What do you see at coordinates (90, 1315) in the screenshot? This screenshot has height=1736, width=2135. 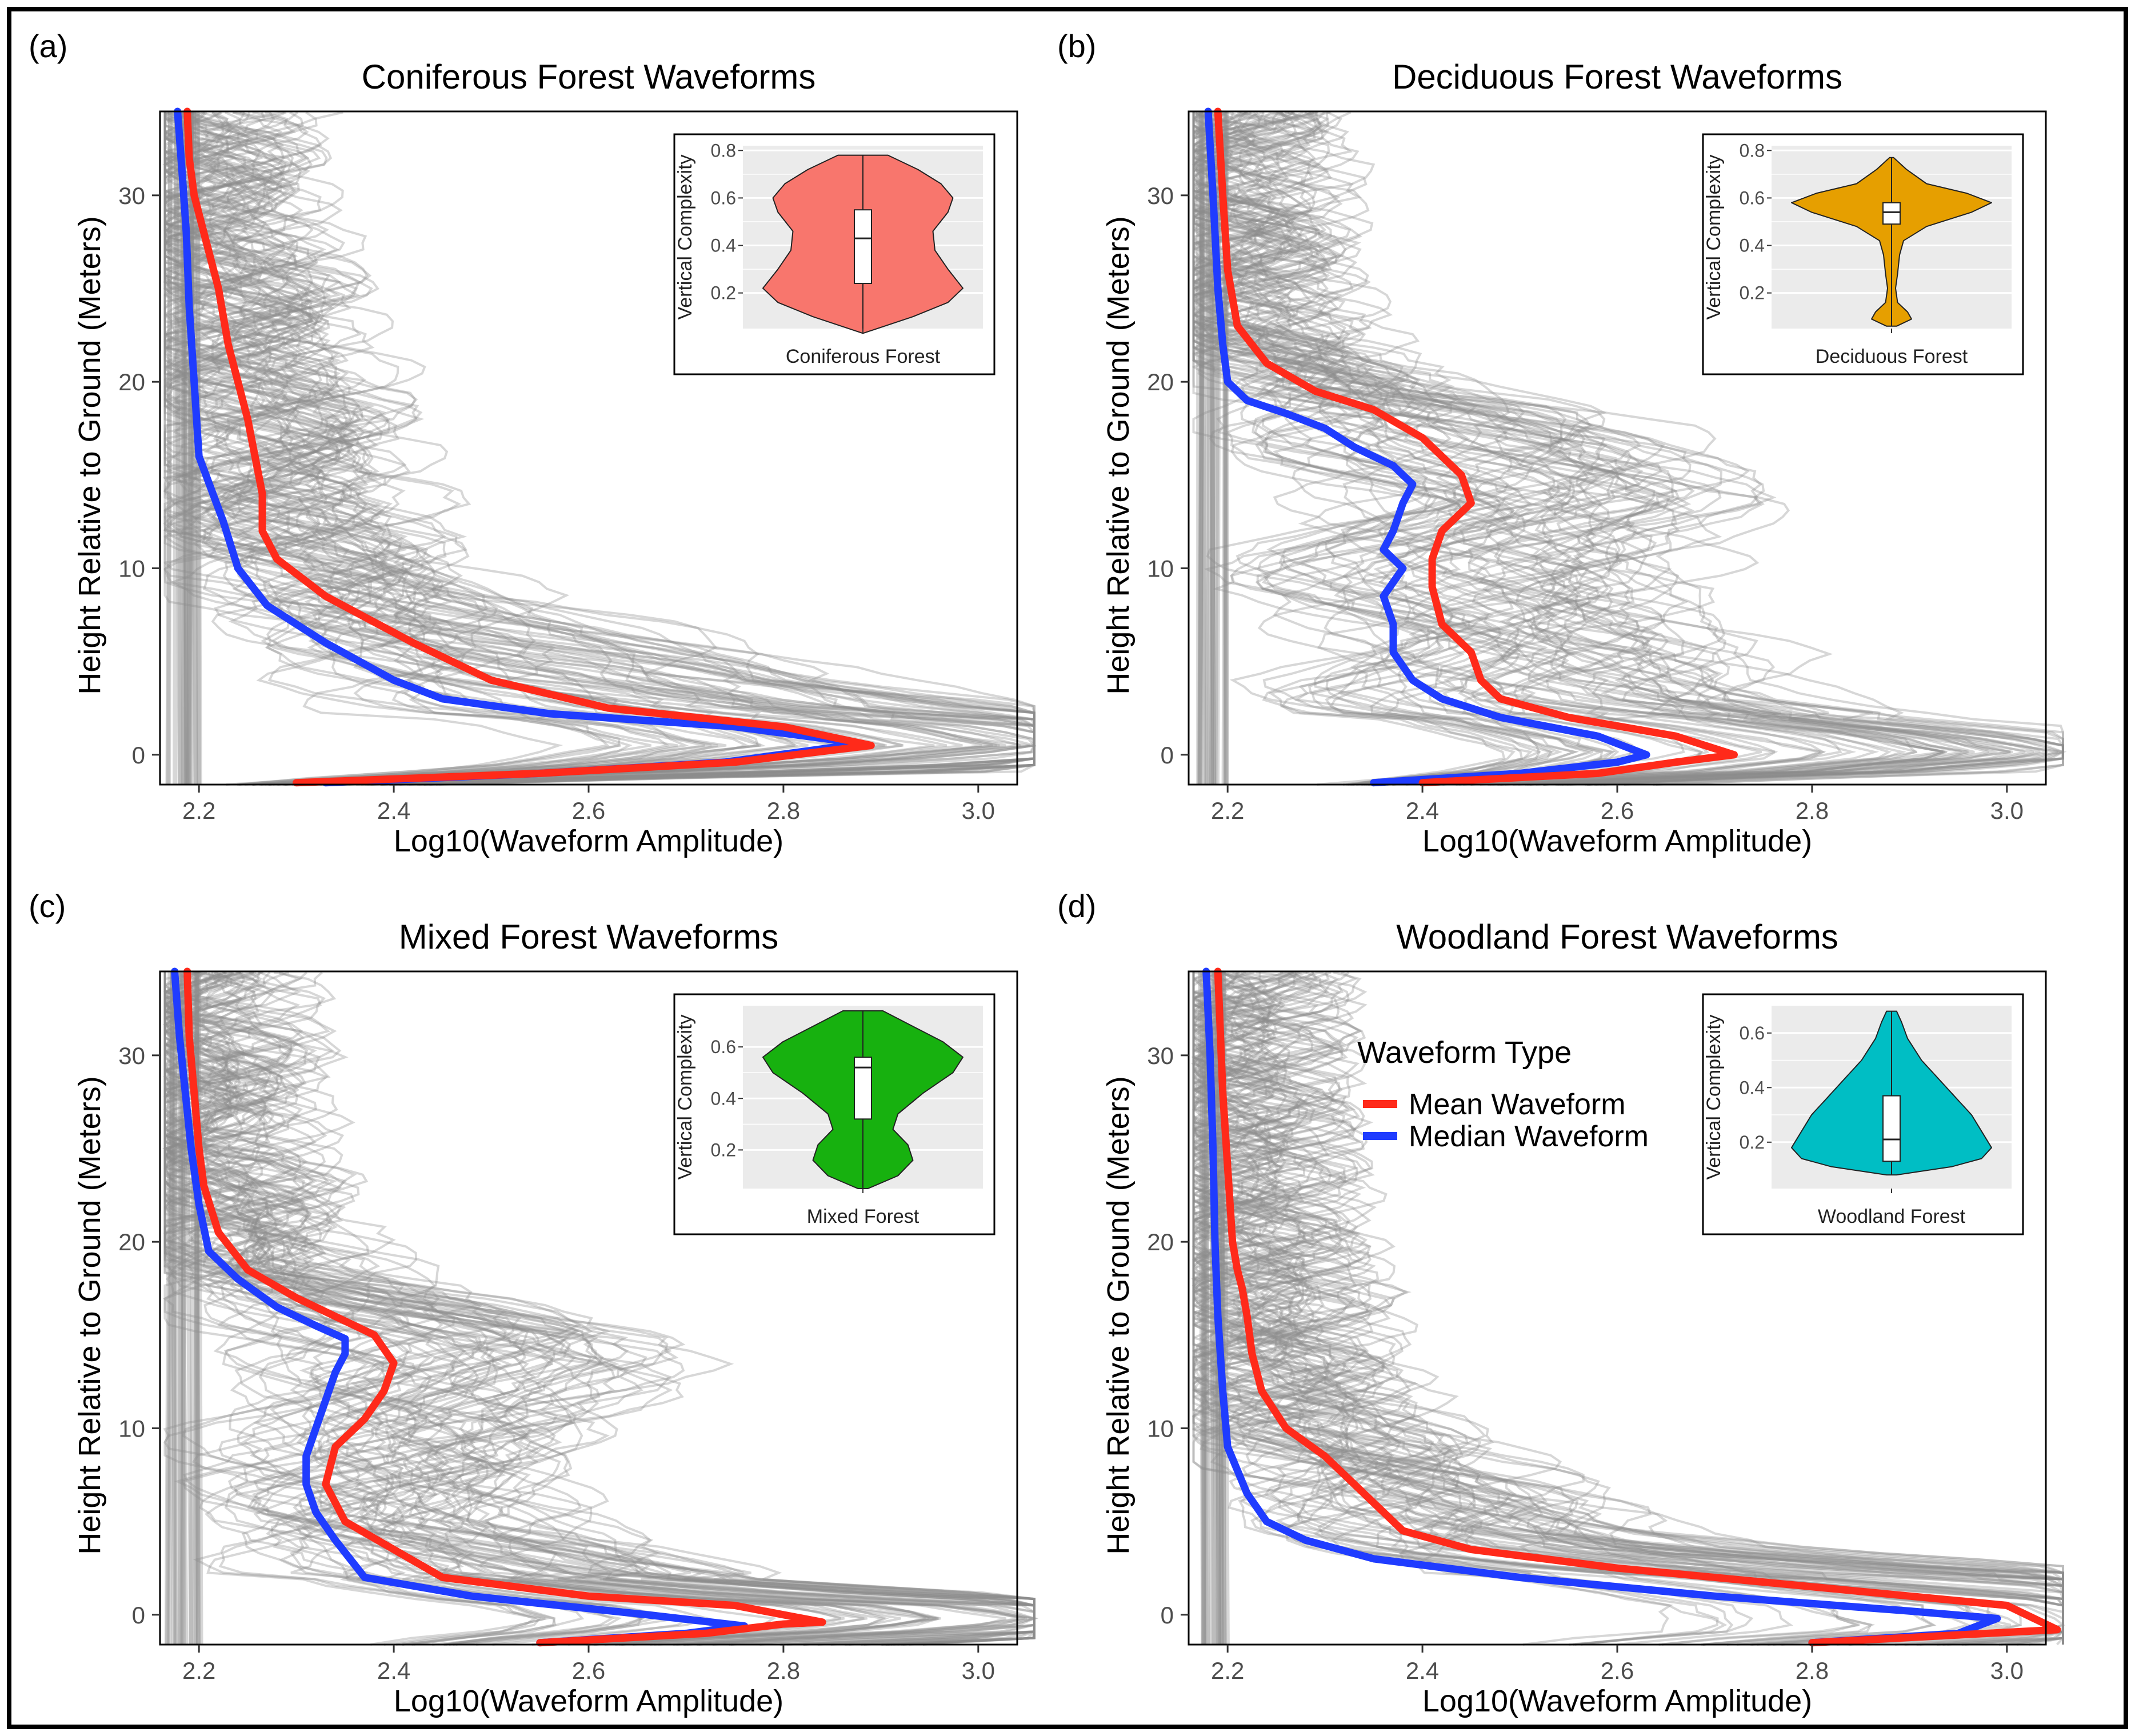 I see `y-axis-title: Height Relative to Ground (Meters)` at bounding box center [90, 1315].